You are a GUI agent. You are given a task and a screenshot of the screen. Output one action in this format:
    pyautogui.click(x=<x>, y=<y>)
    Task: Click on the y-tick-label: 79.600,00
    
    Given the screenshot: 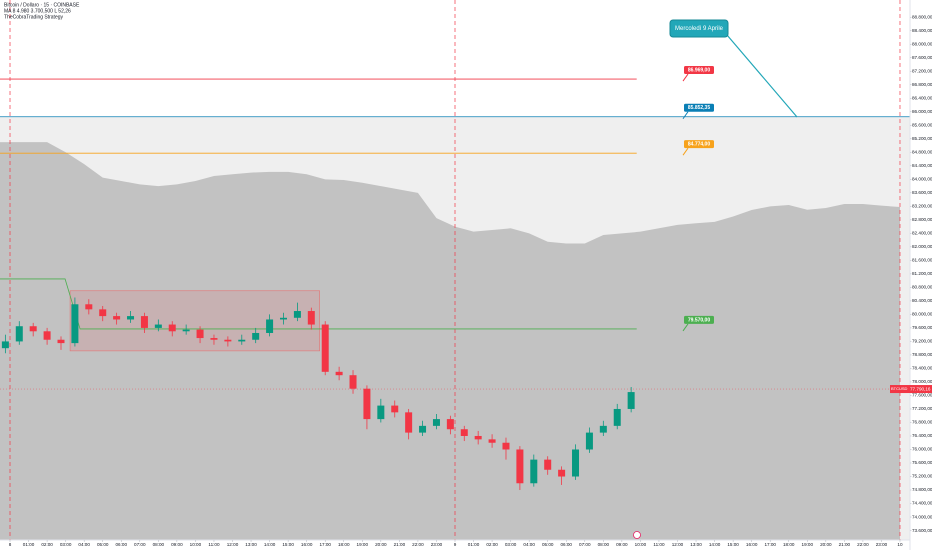 What is the action you would take?
    pyautogui.click(x=922, y=327)
    